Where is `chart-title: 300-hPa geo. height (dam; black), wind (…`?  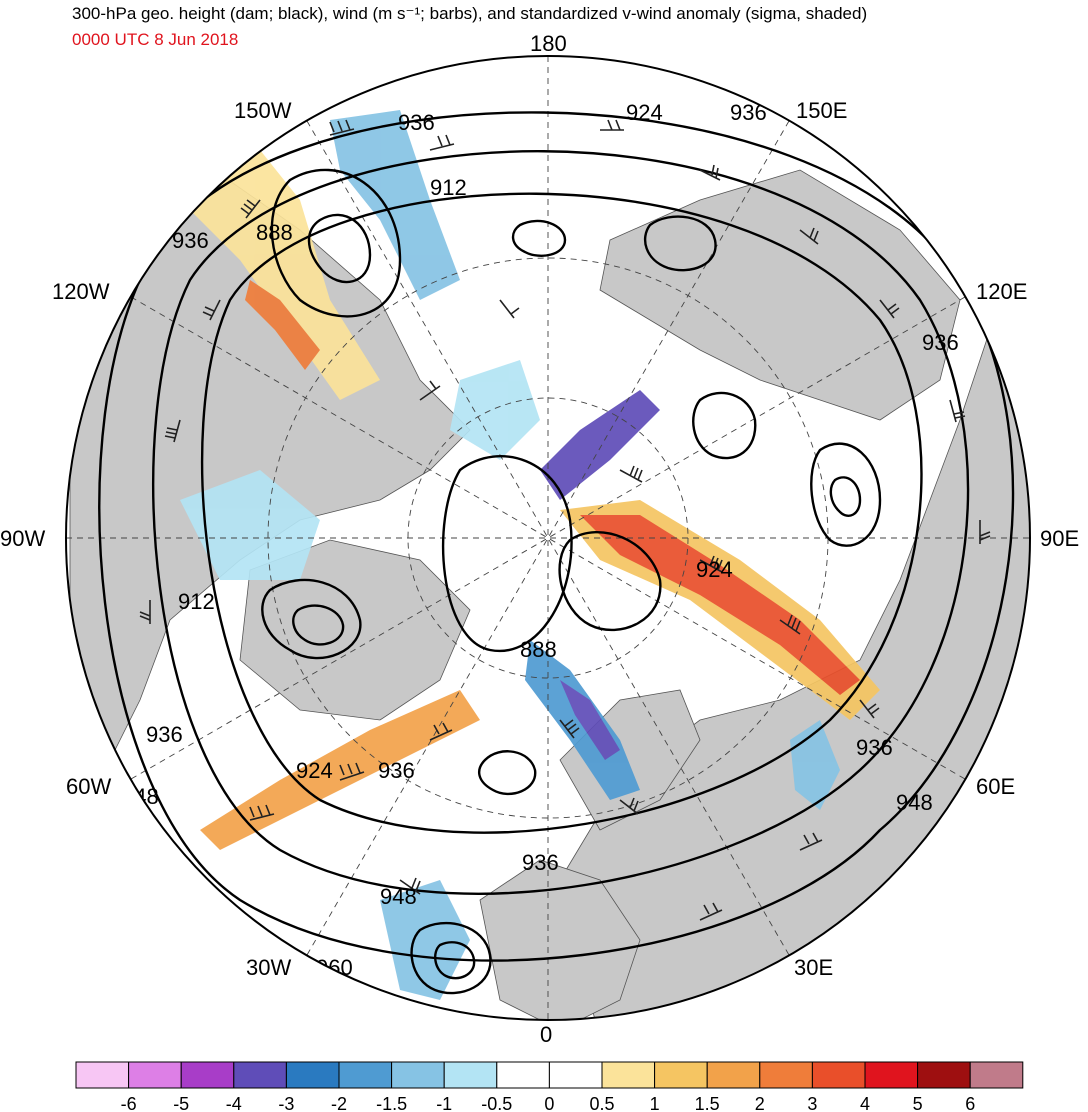 chart-title: 300-hPa geo. height (dam; black), wind (… is located at coordinates (470, 13).